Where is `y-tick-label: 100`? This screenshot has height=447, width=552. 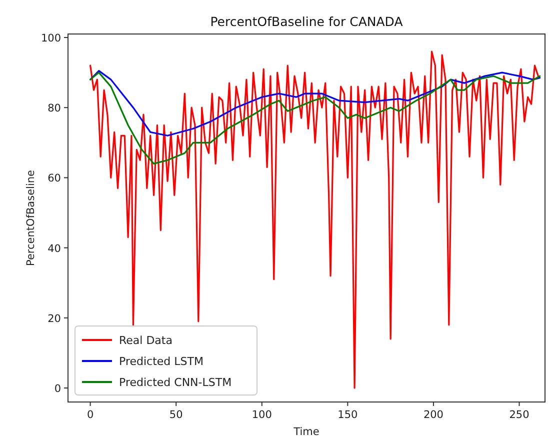 y-tick-label: 100 is located at coordinates (50, 38).